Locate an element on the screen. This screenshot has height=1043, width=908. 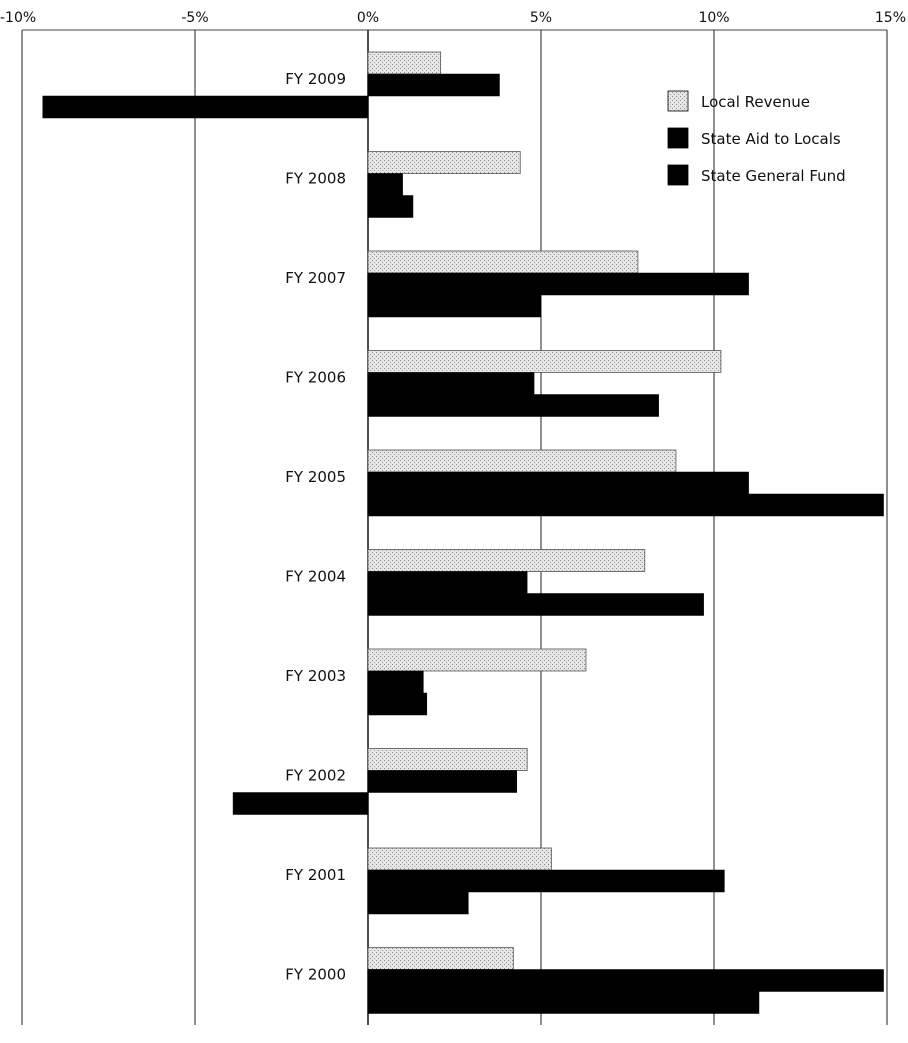
legend-label: Local Revenue is located at coordinates (755, 102).